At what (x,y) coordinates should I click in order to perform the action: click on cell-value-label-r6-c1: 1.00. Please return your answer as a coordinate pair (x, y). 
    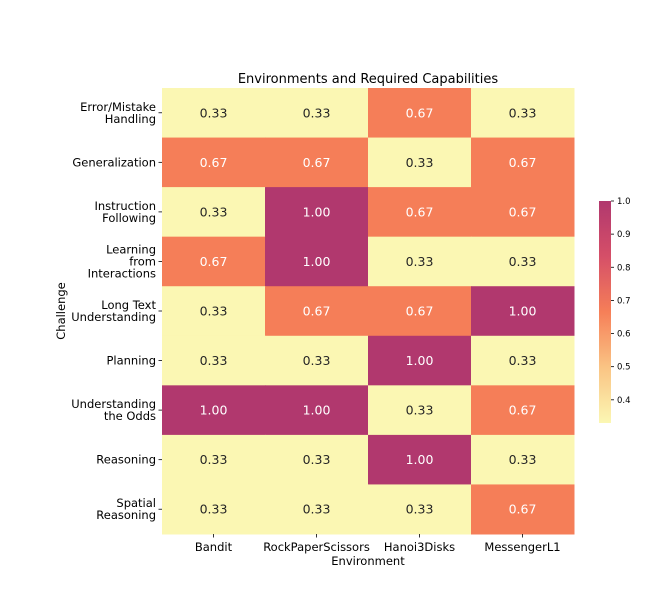
    Looking at the image, I should click on (317, 410).